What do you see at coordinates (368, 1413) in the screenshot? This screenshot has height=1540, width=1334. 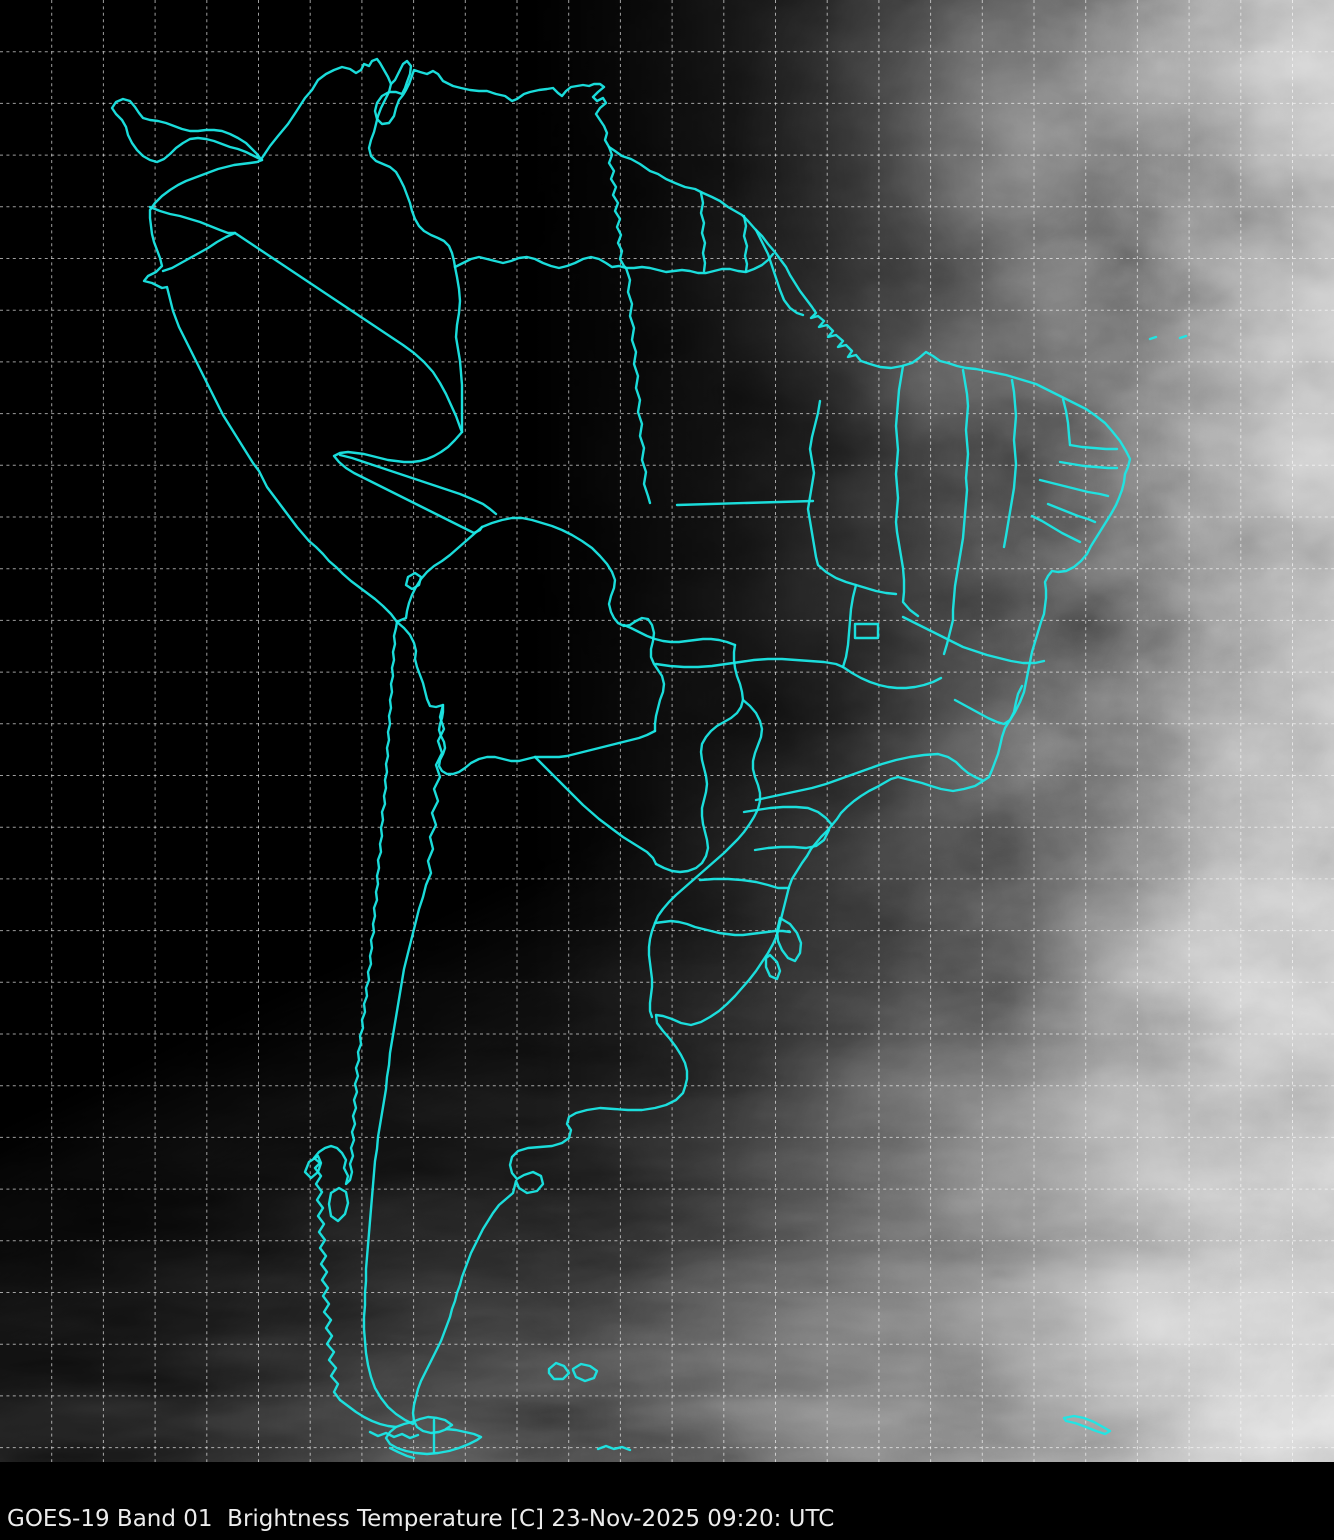 I see `magellan-north` at bounding box center [368, 1413].